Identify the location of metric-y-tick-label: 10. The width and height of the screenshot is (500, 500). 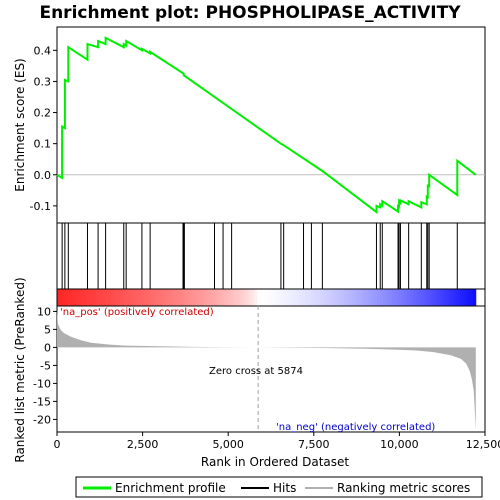
(44, 311).